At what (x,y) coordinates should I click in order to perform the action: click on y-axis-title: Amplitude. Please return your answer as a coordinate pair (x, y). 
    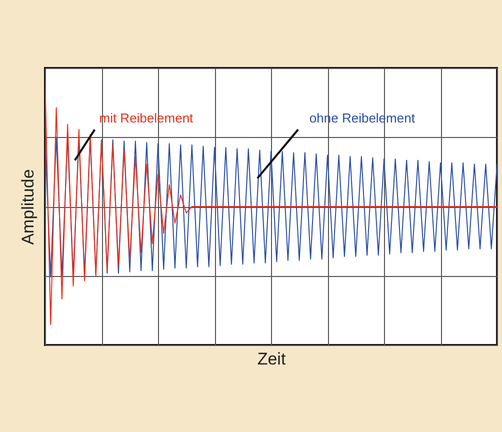
    Looking at the image, I should click on (28, 207).